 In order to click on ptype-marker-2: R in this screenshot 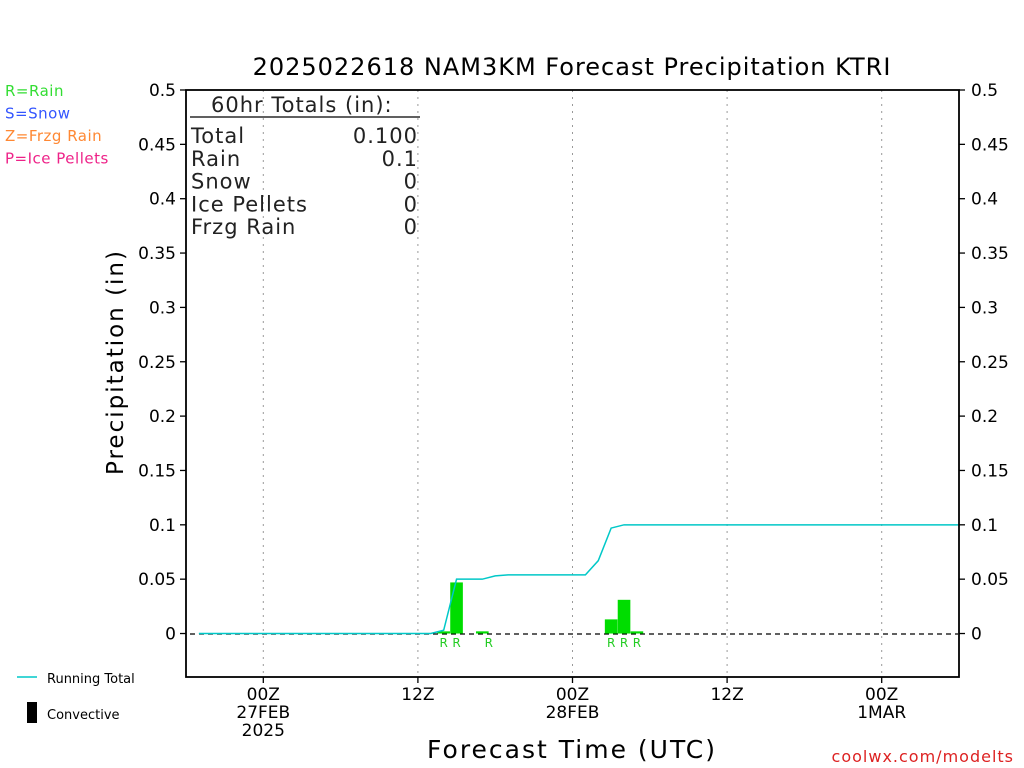, I will do `click(489, 643)`.